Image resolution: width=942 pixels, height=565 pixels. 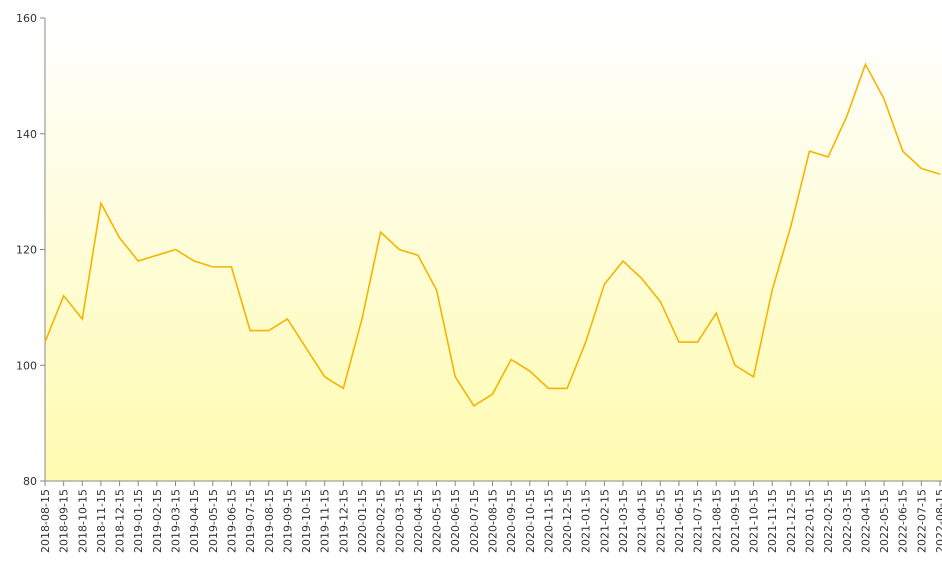 I want to click on x-tick-label: 2021-09-15, so click(x=735, y=521).